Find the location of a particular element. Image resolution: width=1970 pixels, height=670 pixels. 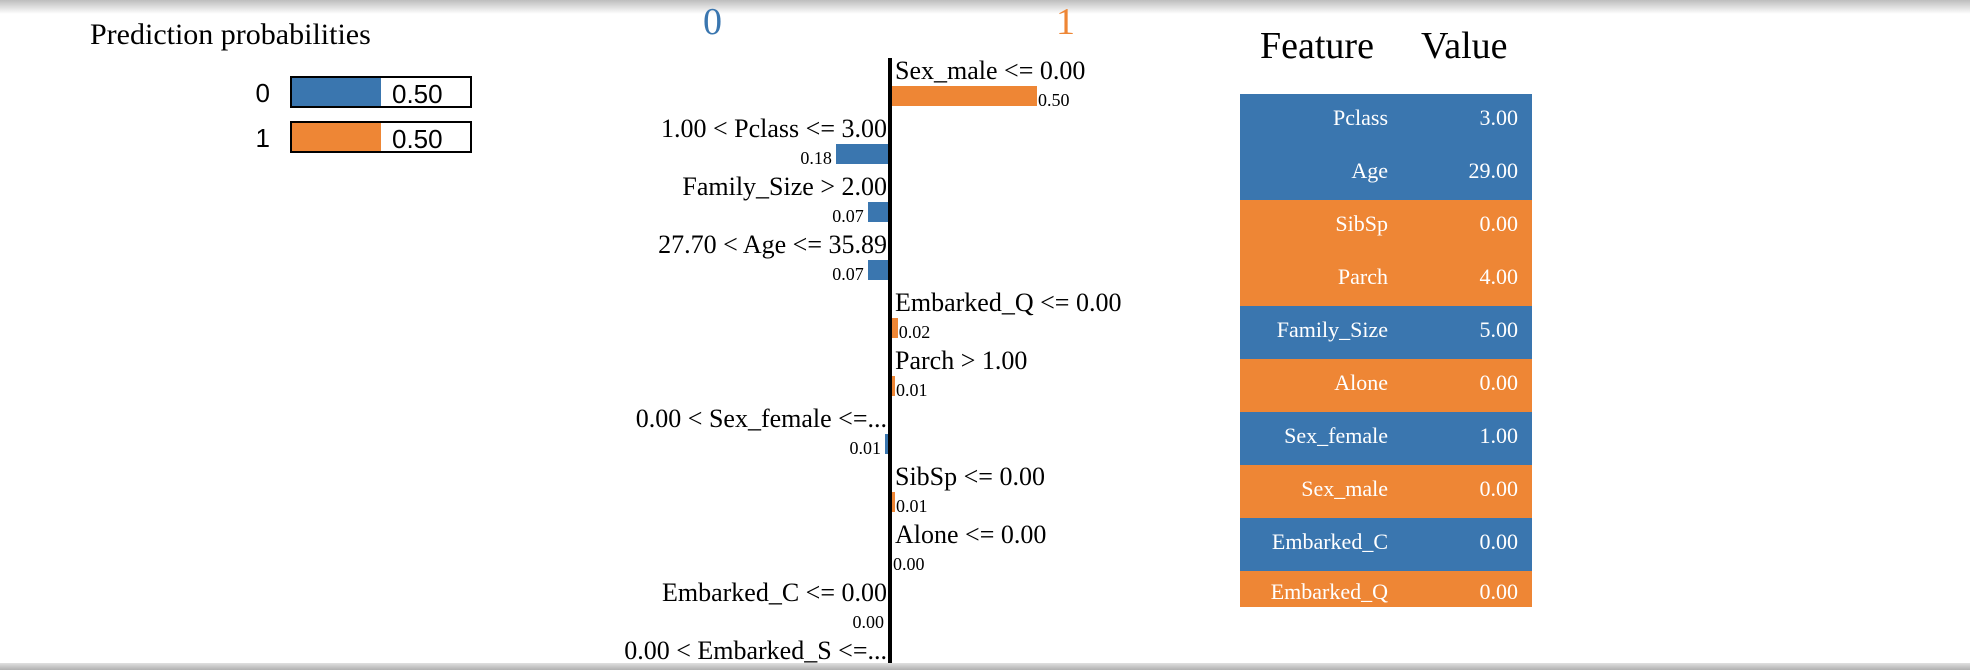

feature-table-row: Embarked_C 0.00 is located at coordinates (1386, 544).